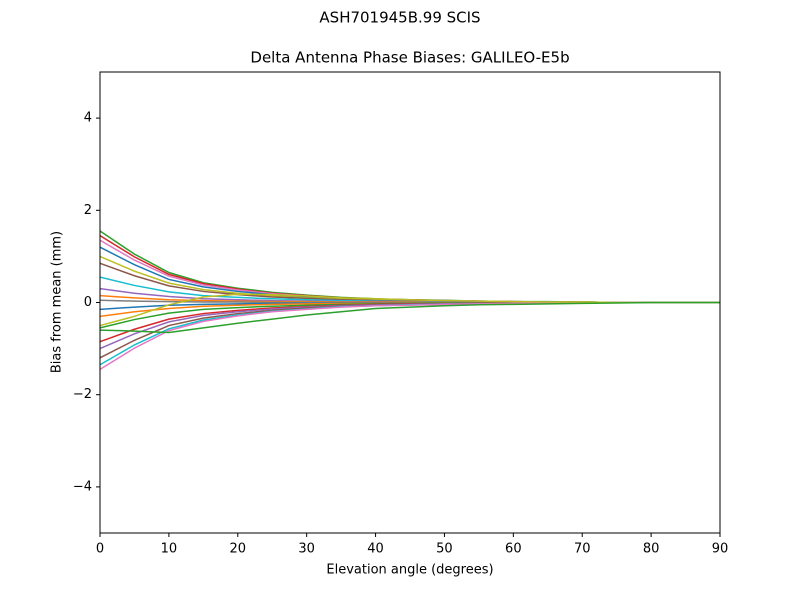  Describe the element at coordinates (582, 549) in the screenshot. I see `x-tick-label: 70` at that location.